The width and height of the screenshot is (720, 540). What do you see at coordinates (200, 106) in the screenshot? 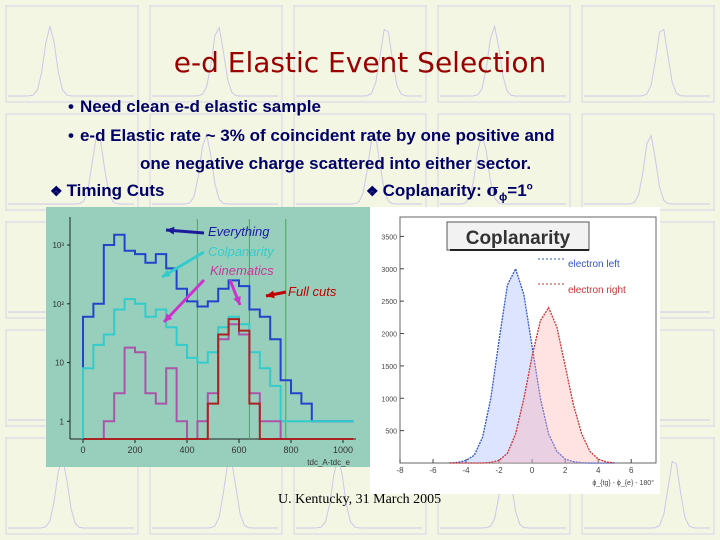
I see `bullet-1-text: Need clean e-d elastic sample` at bounding box center [200, 106].